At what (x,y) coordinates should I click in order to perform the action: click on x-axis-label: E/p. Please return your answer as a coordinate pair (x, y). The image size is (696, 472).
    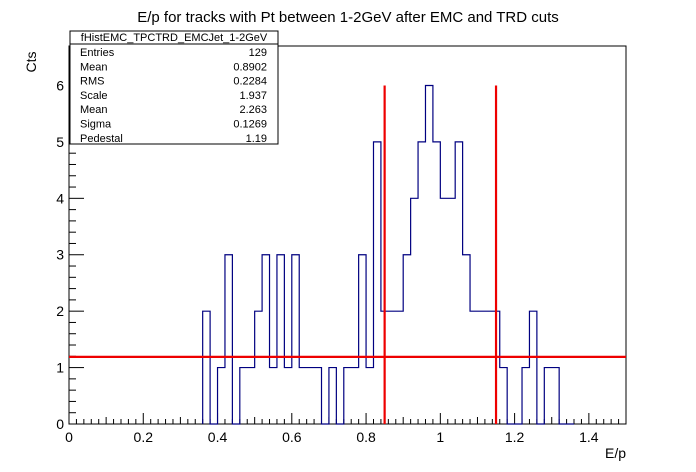
    Looking at the image, I should click on (615, 453).